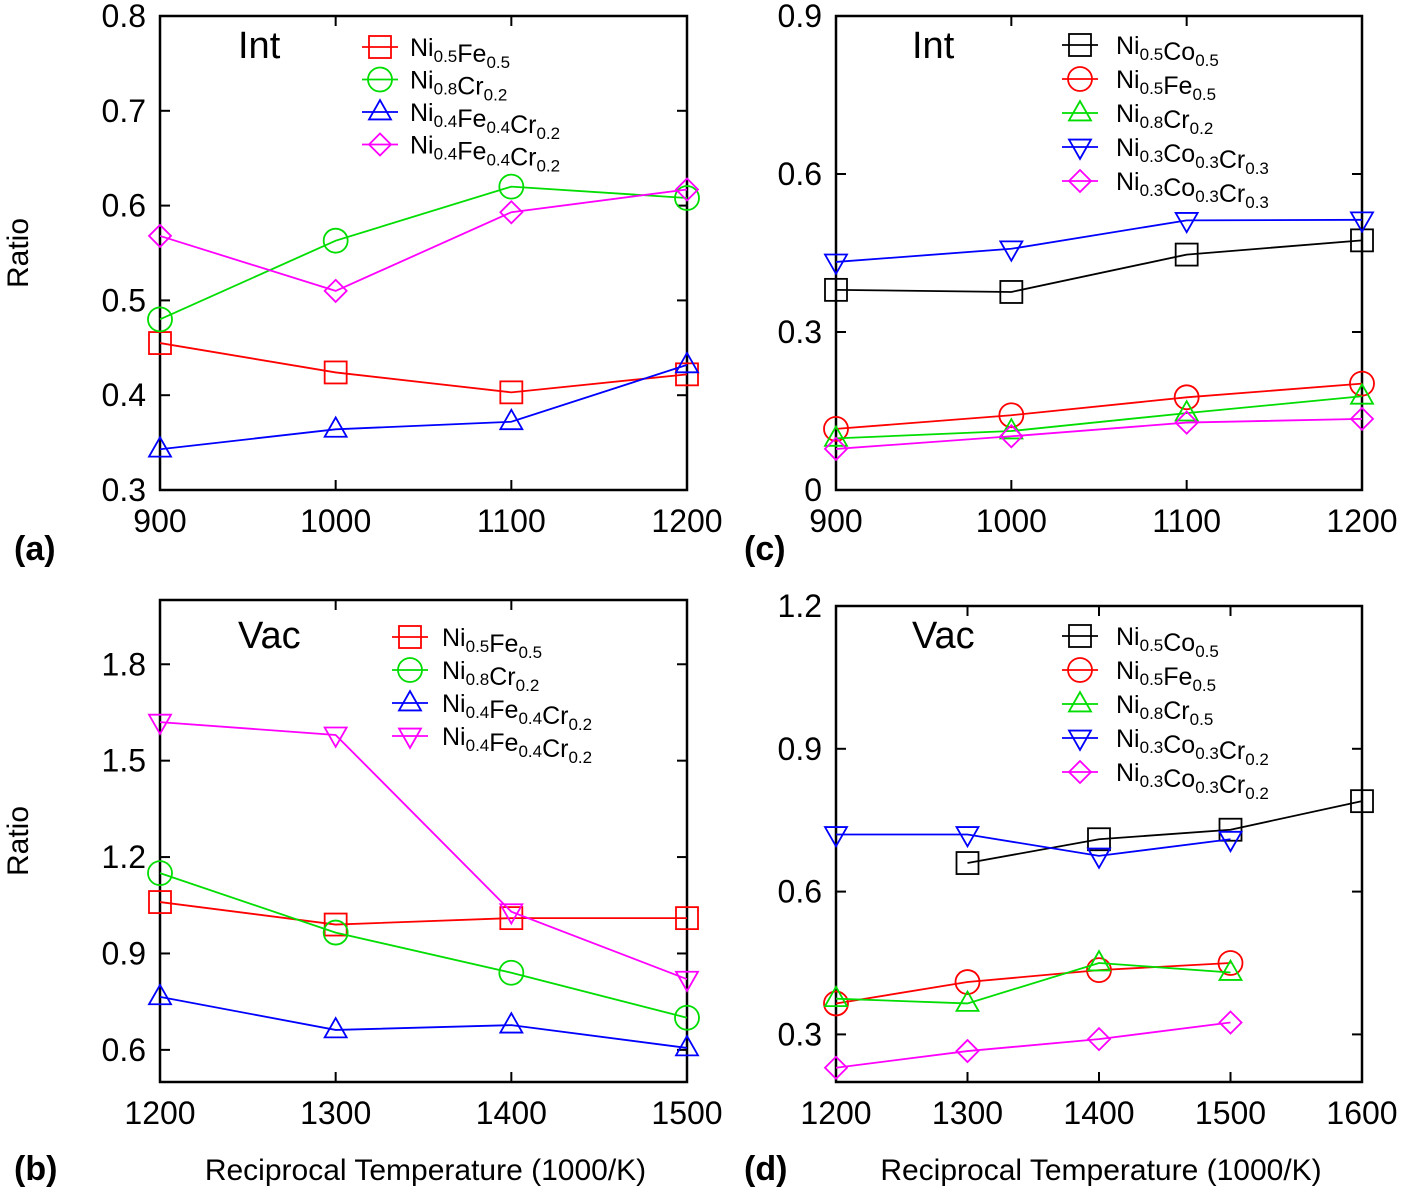 The height and width of the screenshot is (1193, 1405). I want to click on x-tick-label: 900, so click(835, 521).